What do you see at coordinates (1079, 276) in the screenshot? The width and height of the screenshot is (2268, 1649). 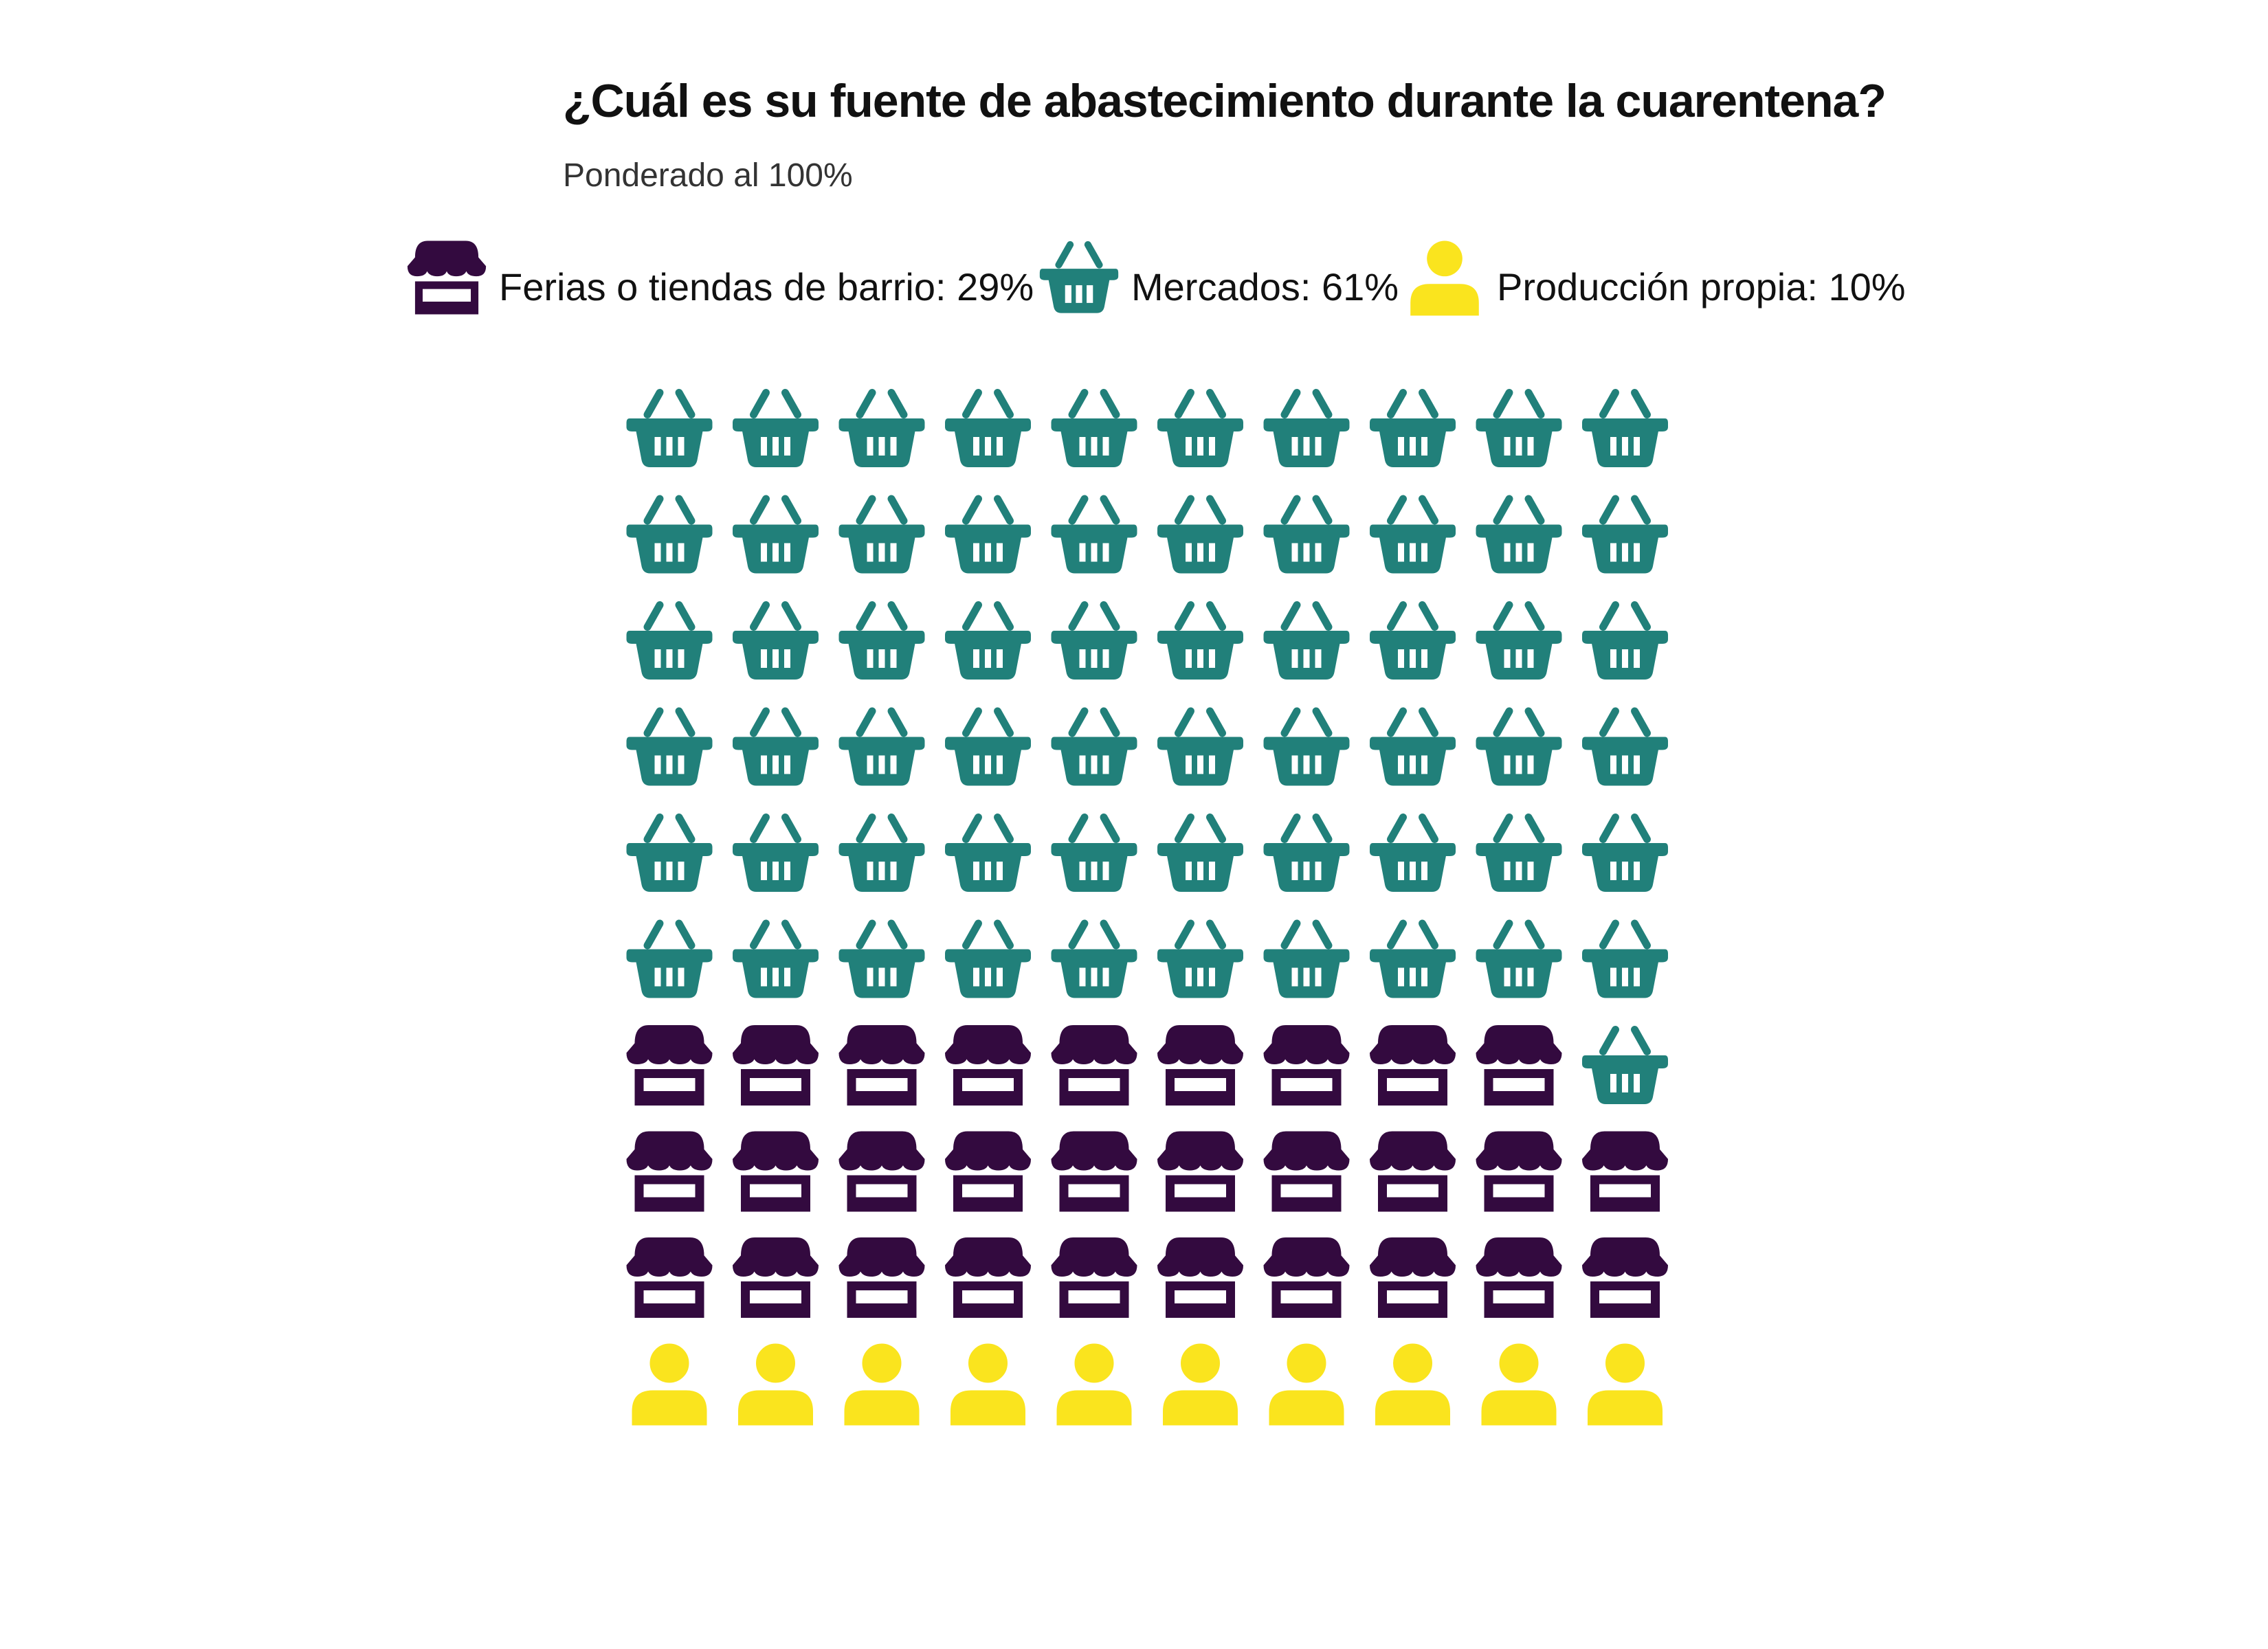 I see `basket-icon` at bounding box center [1079, 276].